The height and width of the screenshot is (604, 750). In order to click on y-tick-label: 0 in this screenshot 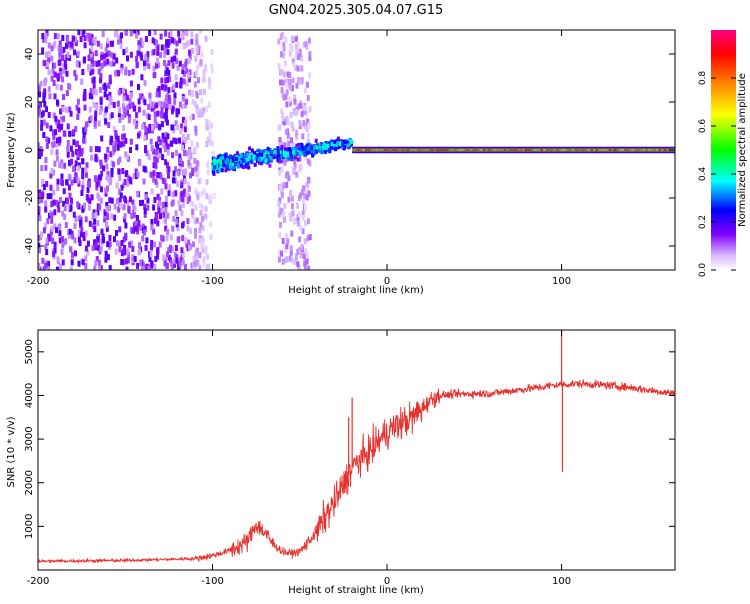, I will do `click(29, 150)`.